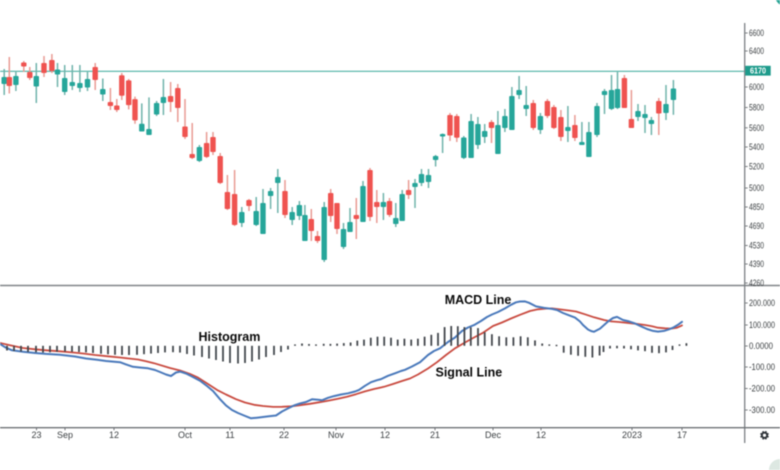  What do you see at coordinates (758, 71) in the screenshot?
I see `svg-text: 6170` at bounding box center [758, 71].